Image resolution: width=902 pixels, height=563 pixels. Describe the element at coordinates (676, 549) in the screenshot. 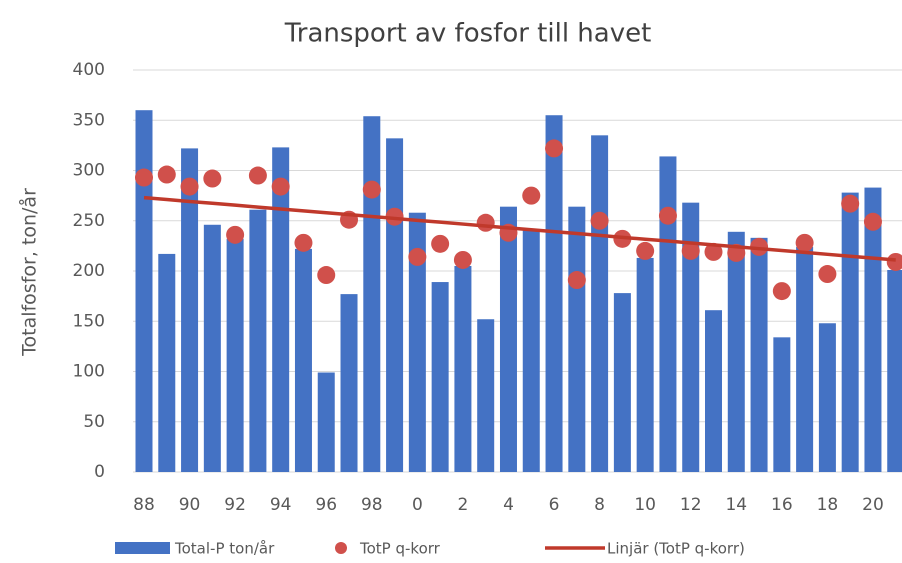

I see `legend-label: Linjär (TotP q-korr)` at that location.